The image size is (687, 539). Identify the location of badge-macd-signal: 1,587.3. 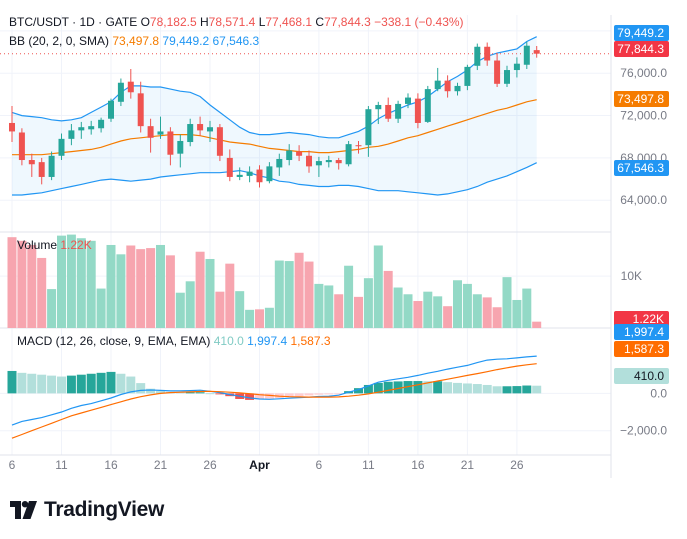
(641, 349).